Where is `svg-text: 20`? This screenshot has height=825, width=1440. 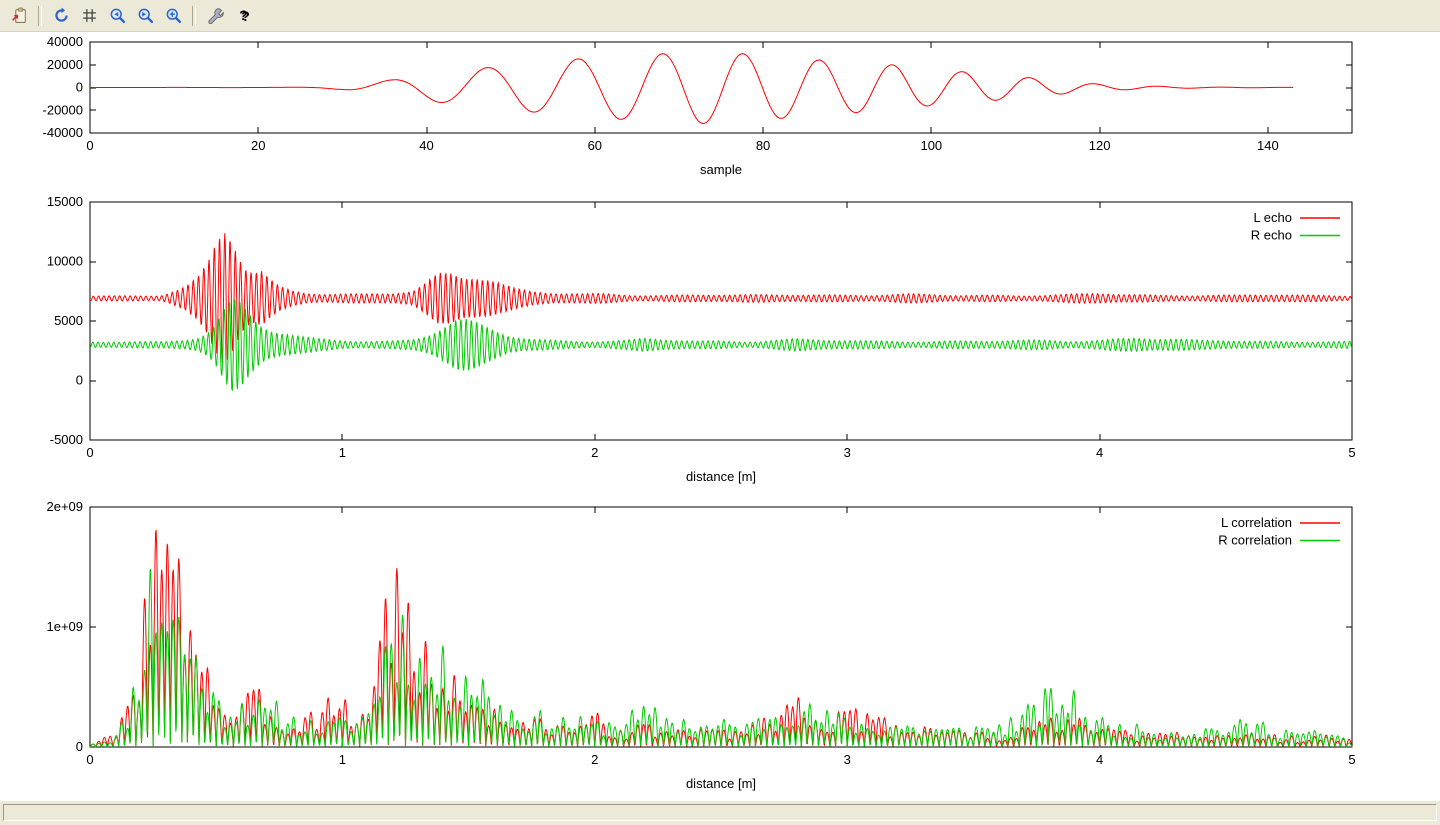 svg-text: 20 is located at coordinates (258, 145).